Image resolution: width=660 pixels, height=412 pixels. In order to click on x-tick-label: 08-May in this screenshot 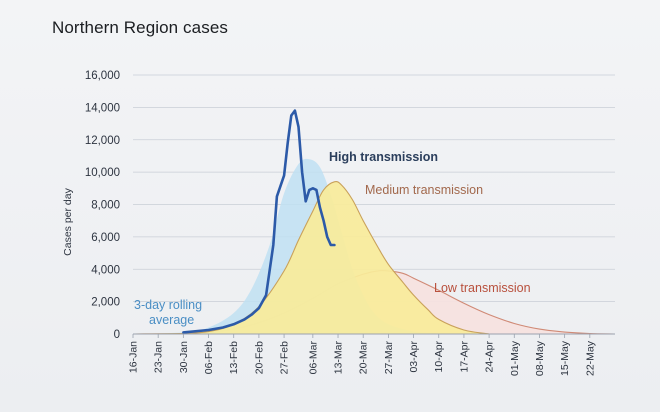, I will do `click(540, 358)`.